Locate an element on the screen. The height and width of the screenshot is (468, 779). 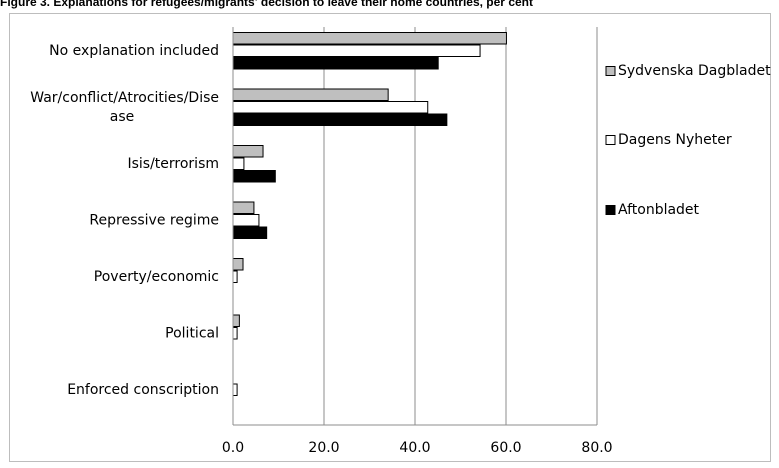
x-tick-label-40-0: 40.0 is located at coordinates (414, 448).